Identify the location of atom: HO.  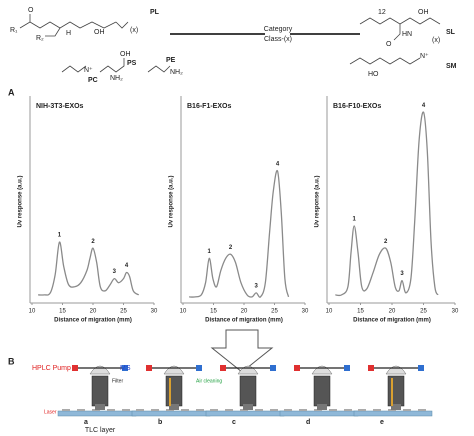
(373, 74).